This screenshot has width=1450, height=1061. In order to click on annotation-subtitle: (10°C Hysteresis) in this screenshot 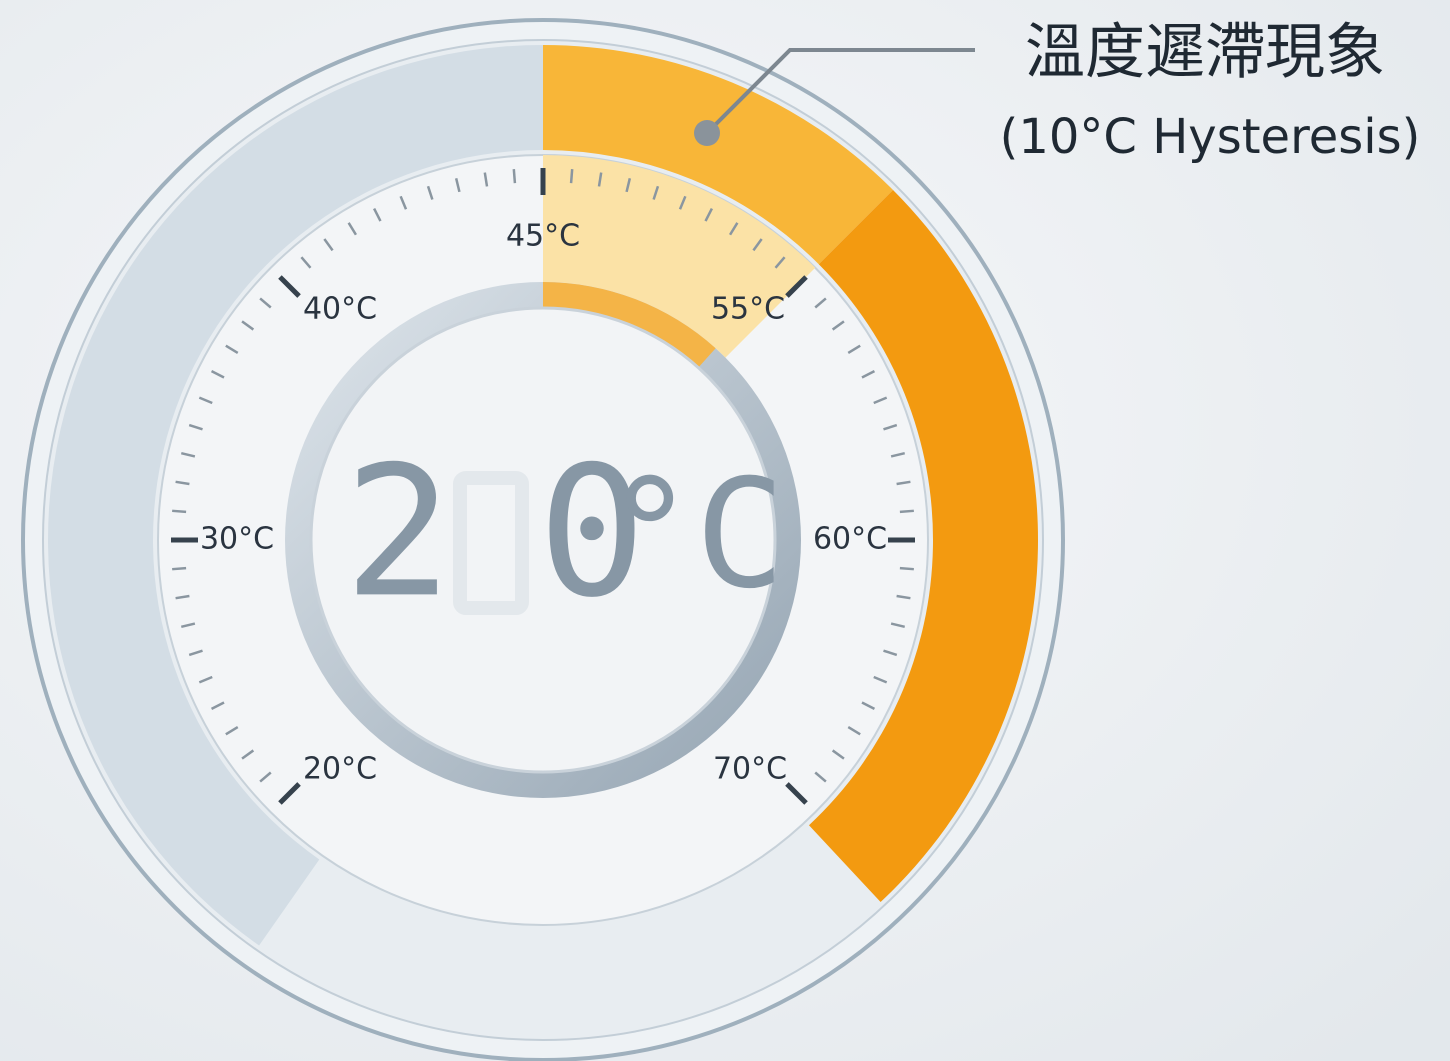, I will do `click(1210, 137)`.